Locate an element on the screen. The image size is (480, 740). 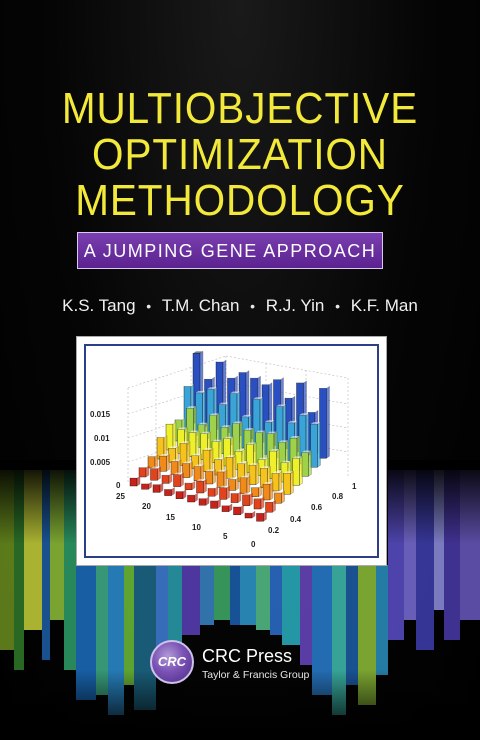
crc-logo: CRC is located at coordinates (172, 662).